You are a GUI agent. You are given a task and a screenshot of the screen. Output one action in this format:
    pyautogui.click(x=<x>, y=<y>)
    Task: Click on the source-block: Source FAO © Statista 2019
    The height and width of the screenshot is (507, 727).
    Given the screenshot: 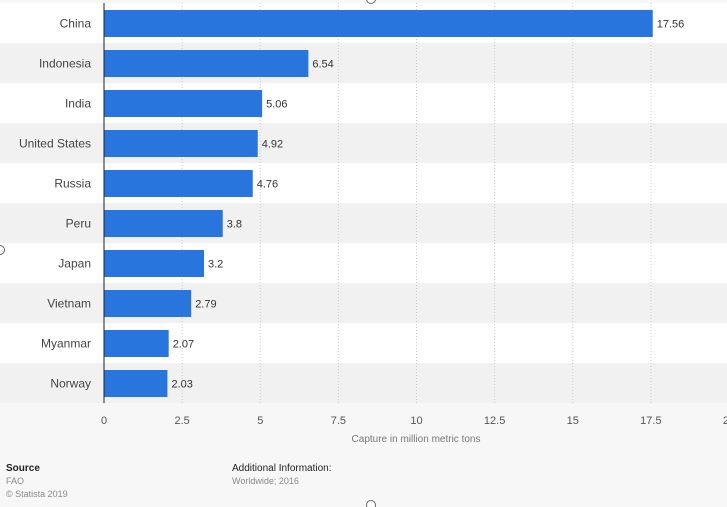 What is the action you would take?
    pyautogui.click(x=37, y=481)
    